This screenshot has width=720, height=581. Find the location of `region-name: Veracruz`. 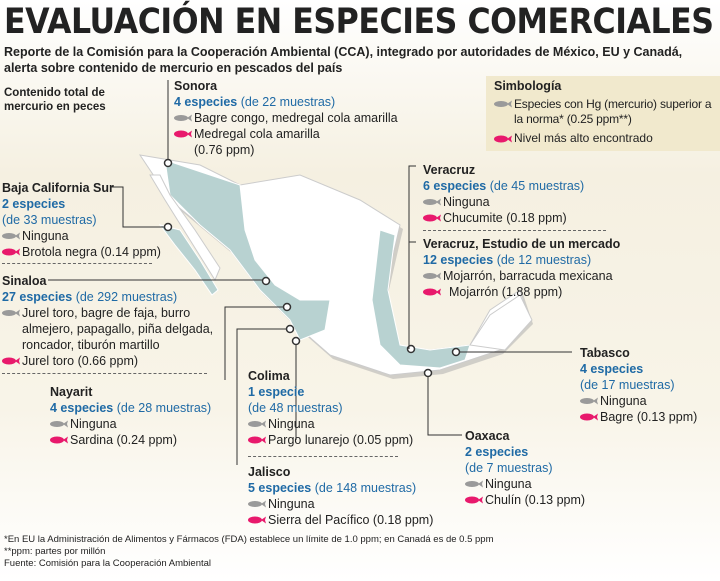

region-name: Veracruz is located at coordinates (449, 170).